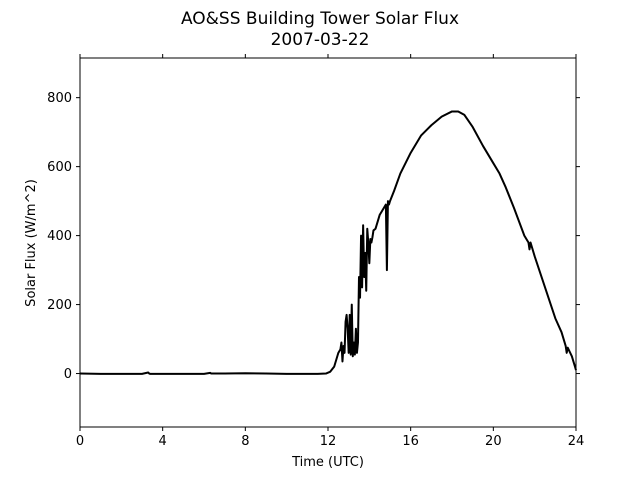  What do you see at coordinates (493, 441) in the screenshot?
I see `x-tick-label: 20` at bounding box center [493, 441].